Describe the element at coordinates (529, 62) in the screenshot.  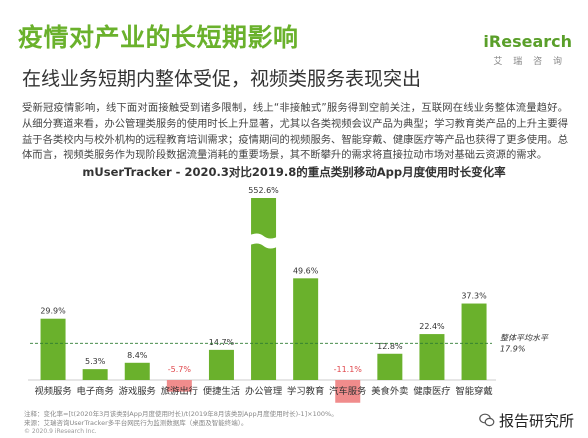
I see `logo-chinese: 艾 瑞 咨 询` at that location.